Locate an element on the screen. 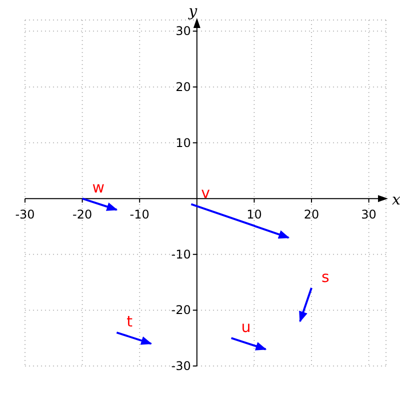 Image resolution: width=400 pixels, height=400 pixels. series-label: u is located at coordinates (246, 327).